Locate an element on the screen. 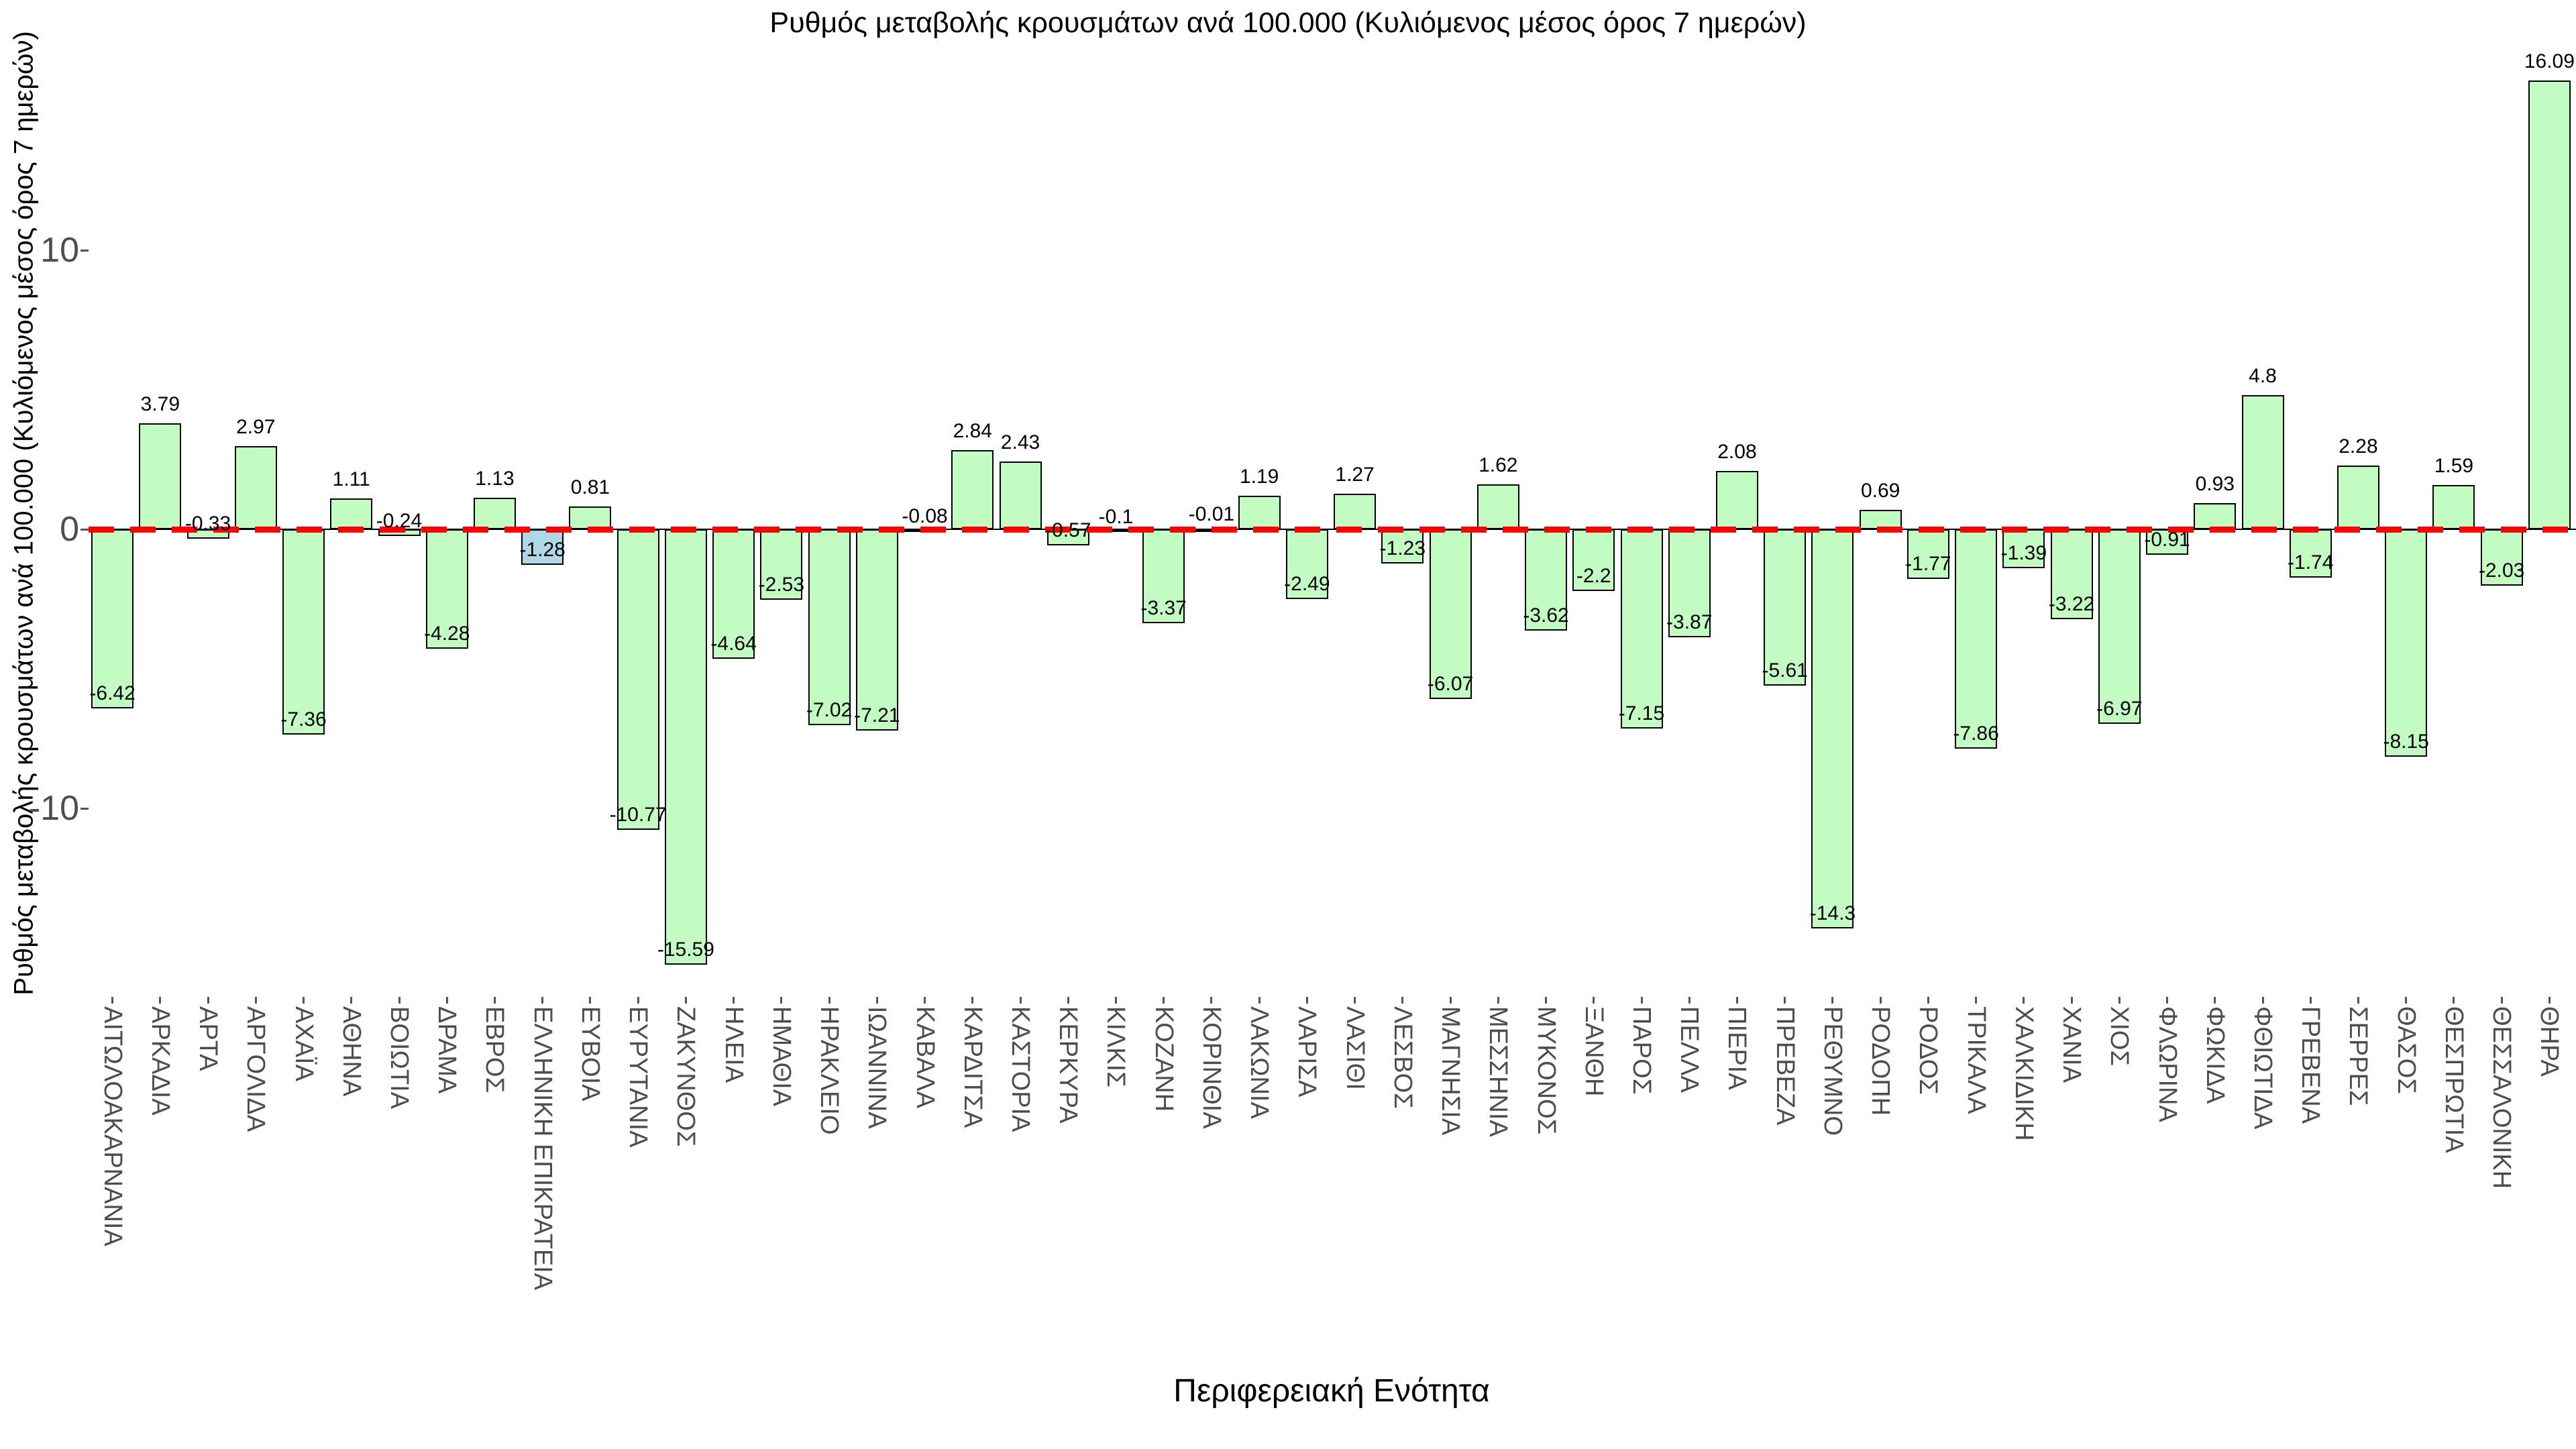 This screenshot has height=1449, width=2576. bar-value-label: 1.11 is located at coordinates (351, 479).